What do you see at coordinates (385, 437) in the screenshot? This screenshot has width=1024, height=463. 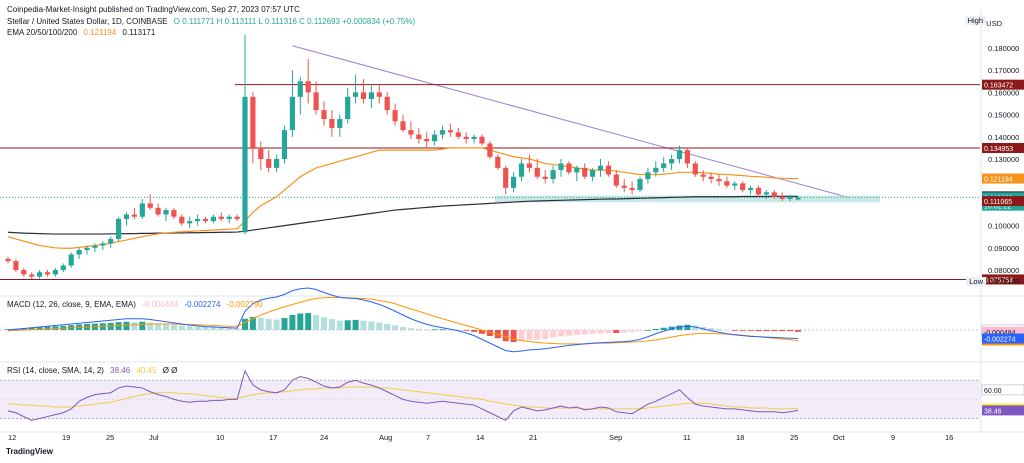 I see `time-tick-label: Aug` at bounding box center [385, 437].